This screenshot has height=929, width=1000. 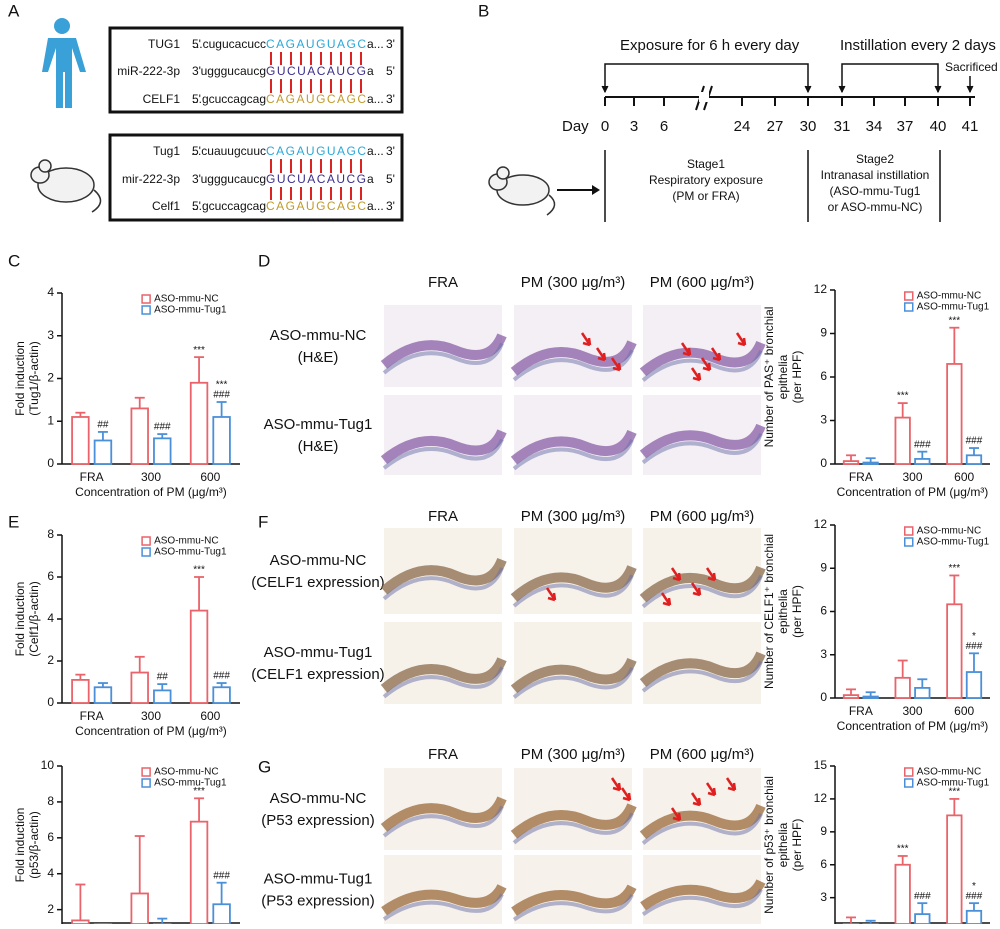 What do you see at coordinates (164, 44) in the screenshot?
I see `sequence-name: TUG1` at bounding box center [164, 44].